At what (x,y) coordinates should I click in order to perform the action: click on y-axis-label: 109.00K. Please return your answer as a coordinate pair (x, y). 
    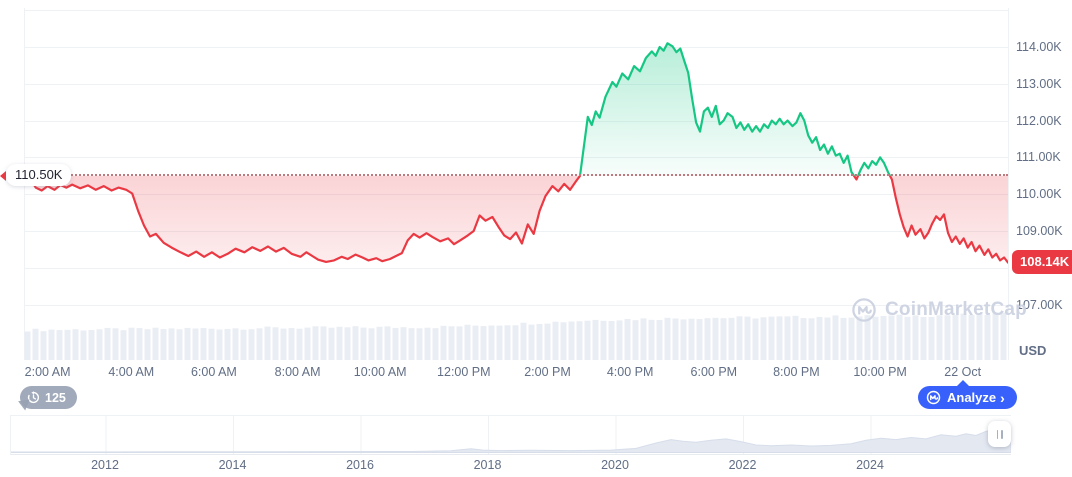
    Looking at the image, I should click on (1039, 231).